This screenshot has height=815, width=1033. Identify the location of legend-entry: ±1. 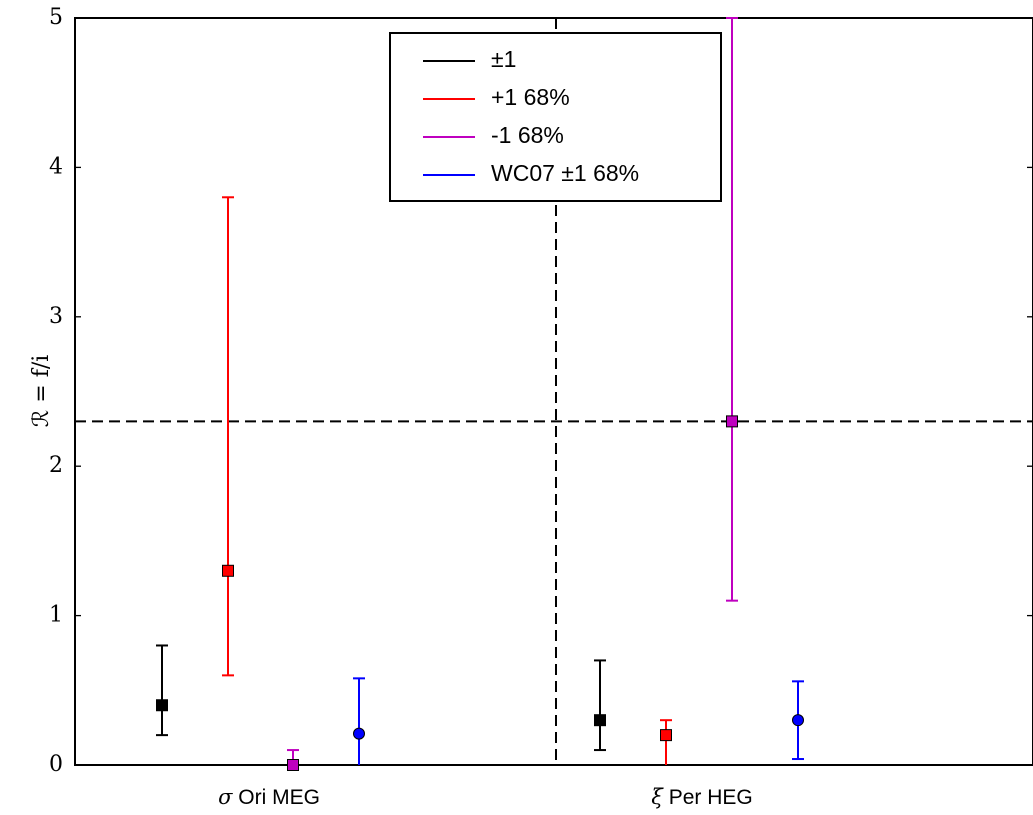
(469, 59).